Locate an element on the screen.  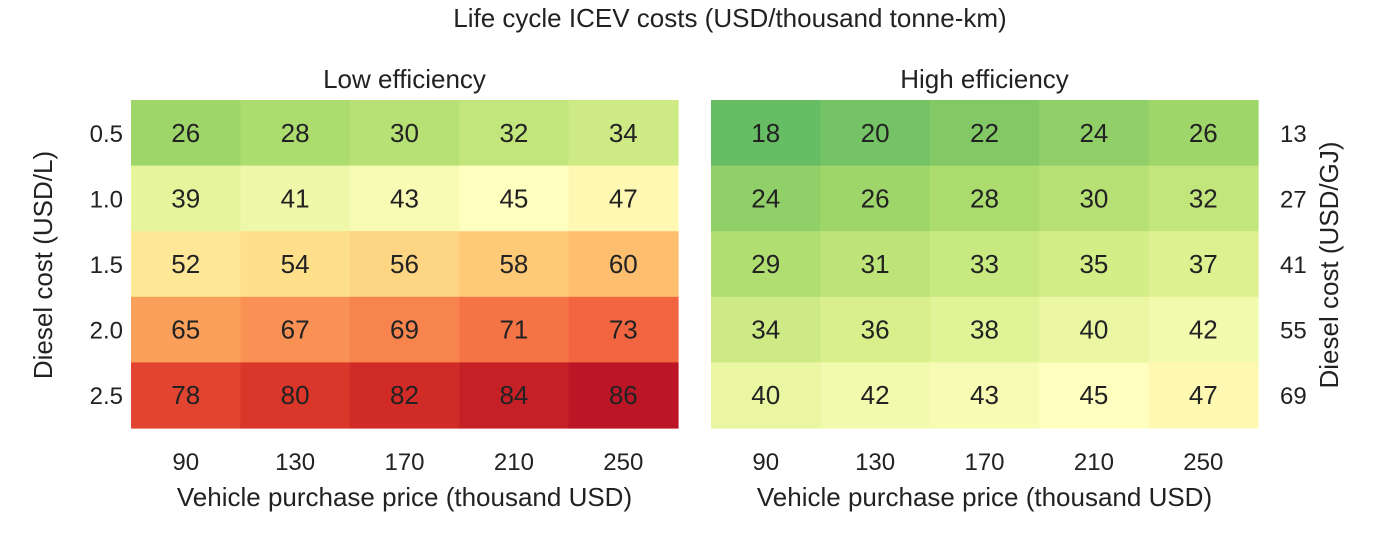
panel-title: Low efficiency is located at coordinates (404, 79).